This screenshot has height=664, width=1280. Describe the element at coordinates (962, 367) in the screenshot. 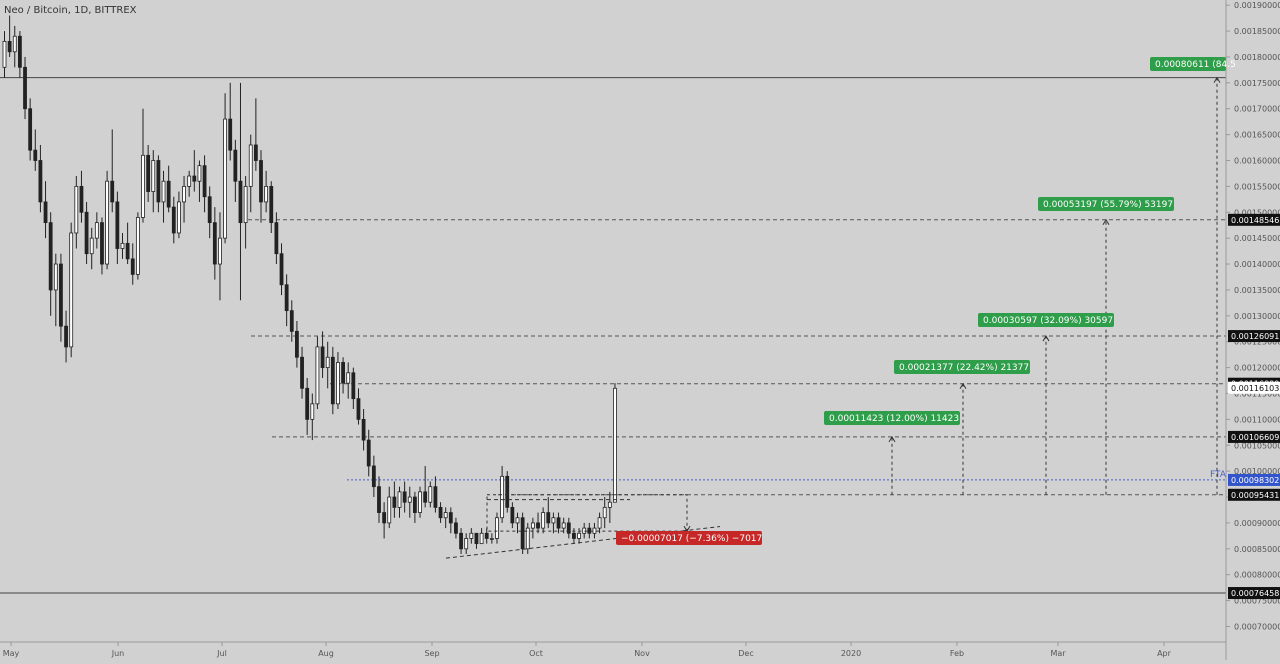

I see `measure-label: 0.00021377 (22.42%) 21377` at that location.